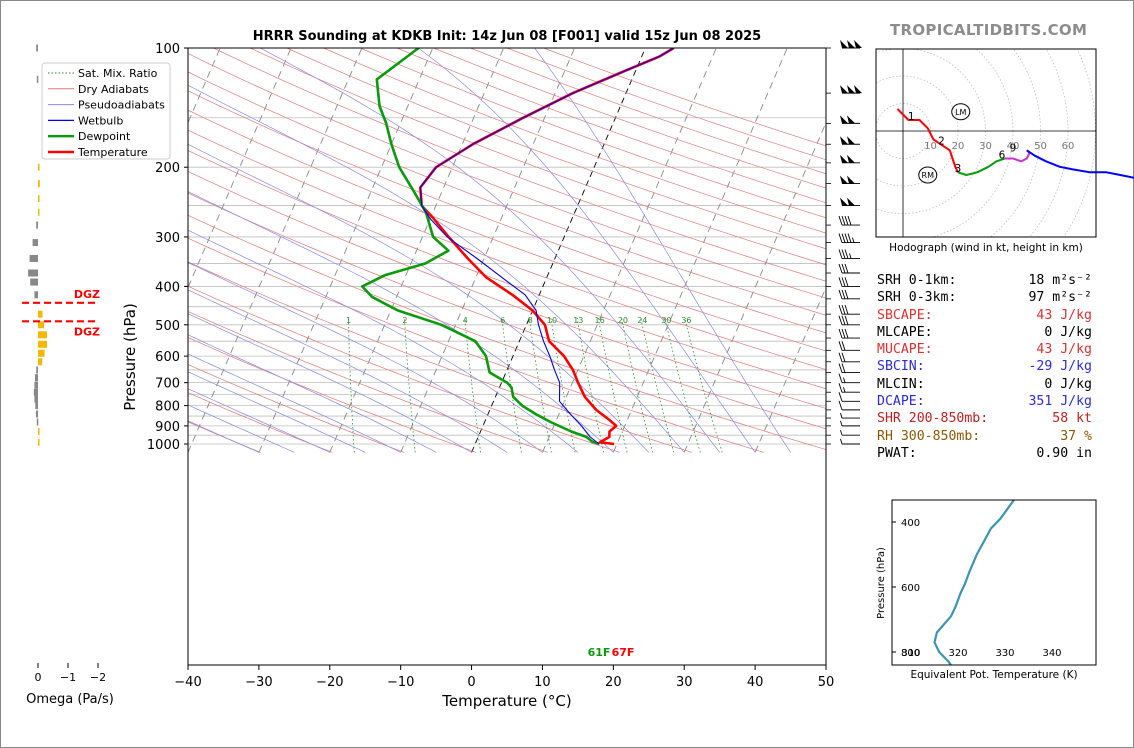 The width and height of the screenshot is (1134, 748). What do you see at coordinates (502, 320) in the screenshot?
I see `mixing-ratio-label: 6` at bounding box center [502, 320].